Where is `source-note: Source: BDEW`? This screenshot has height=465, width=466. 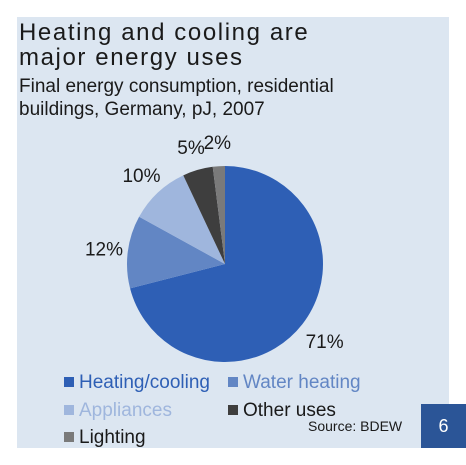 source-note: Source: BDEW is located at coordinates (355, 426).